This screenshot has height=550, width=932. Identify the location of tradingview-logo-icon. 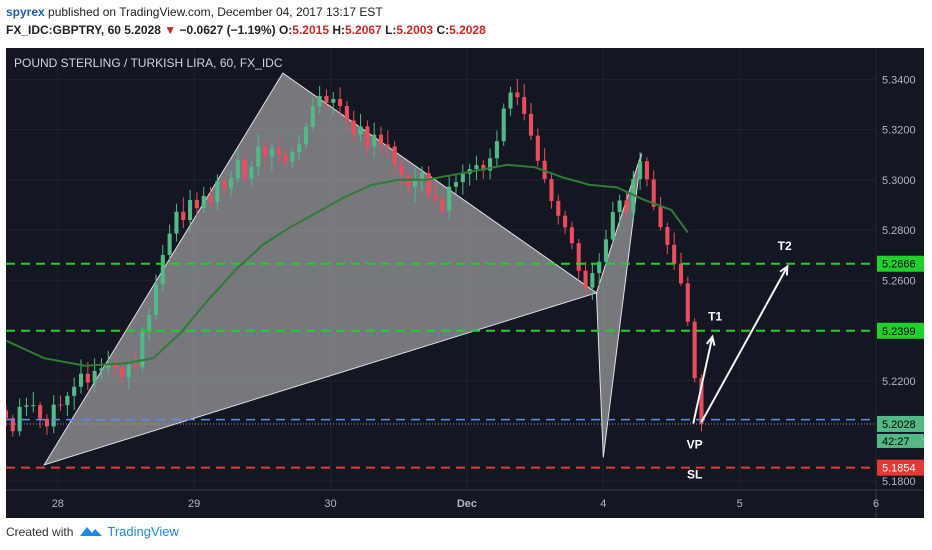
(91, 532).